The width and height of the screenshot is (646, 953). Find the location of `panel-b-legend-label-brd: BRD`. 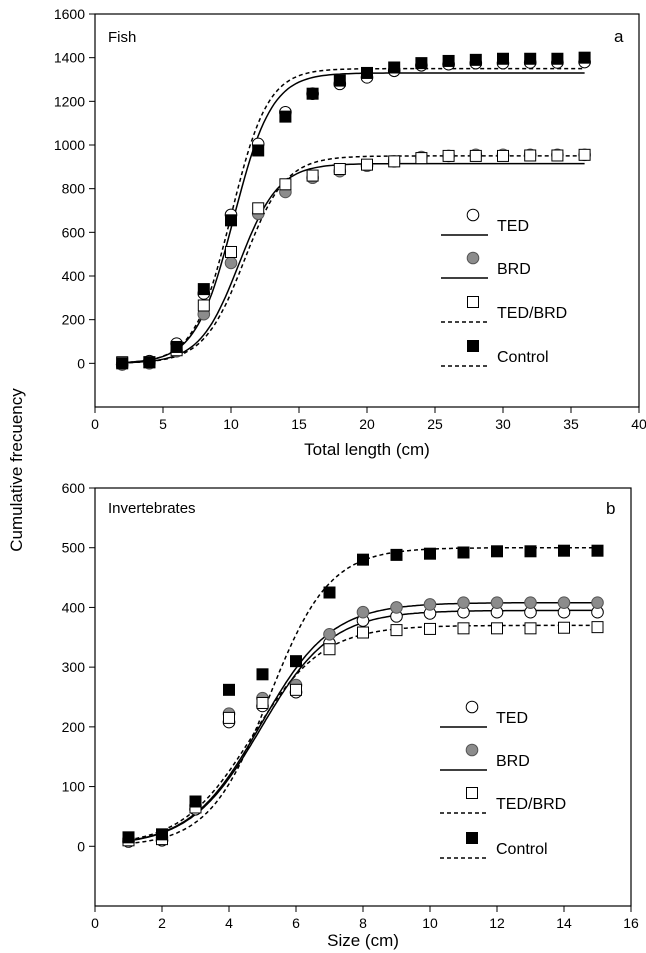

panel-b-legend-label-brd: BRD is located at coordinates (513, 761).